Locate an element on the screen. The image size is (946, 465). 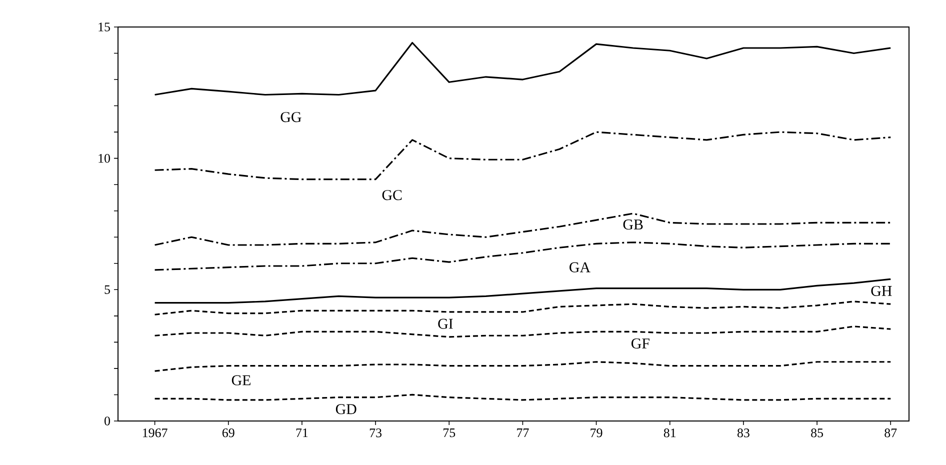
x-tick-label: 83 is located at coordinates (743, 433).